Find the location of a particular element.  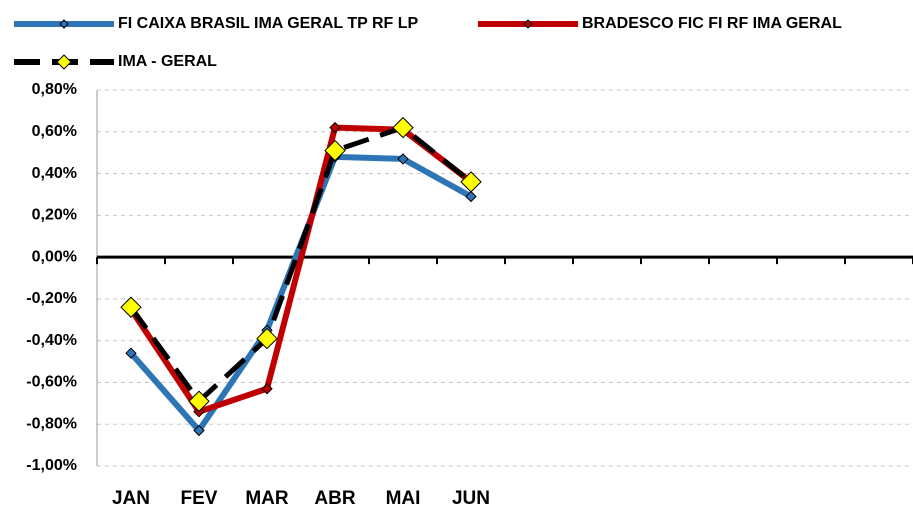

y-tick-label: -0,60% is located at coordinates (51, 382).